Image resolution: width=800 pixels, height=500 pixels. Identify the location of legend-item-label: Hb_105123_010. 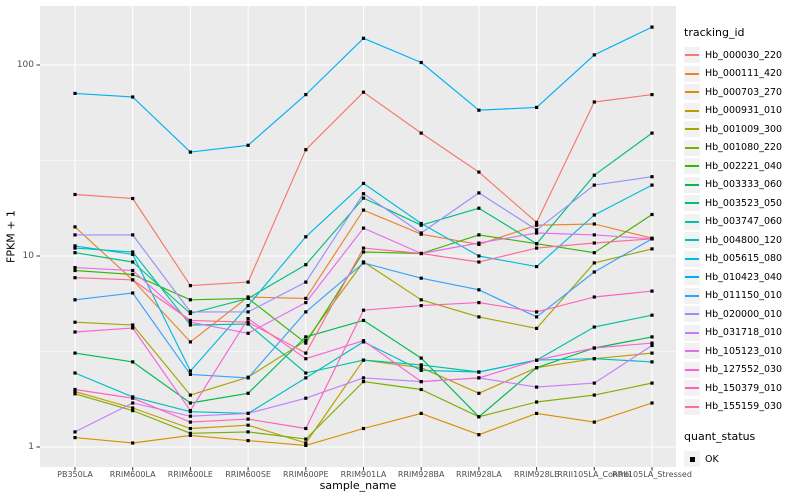
(744, 351).